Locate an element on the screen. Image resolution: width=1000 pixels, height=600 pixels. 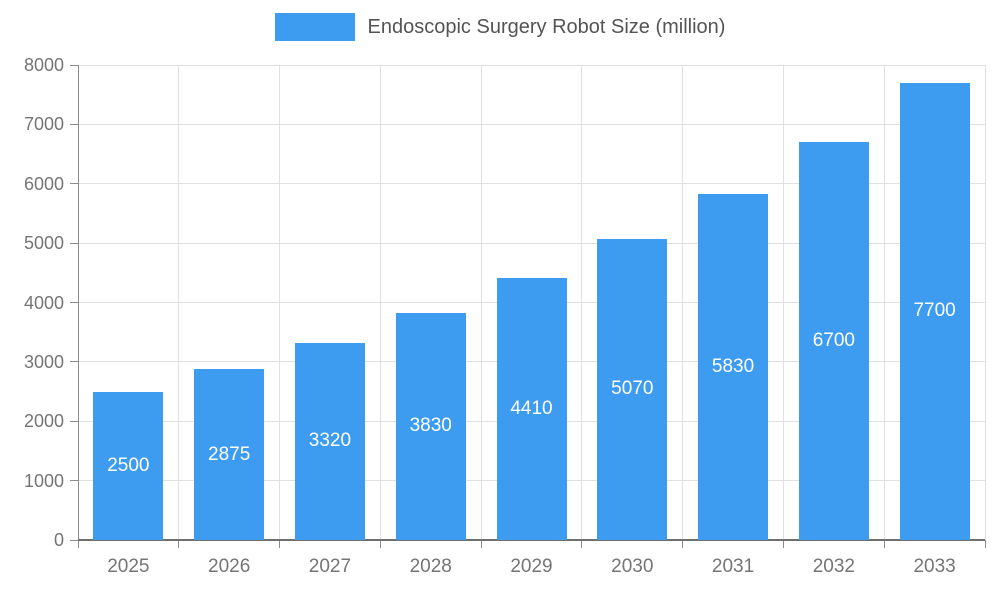
bar-2031: 5830 is located at coordinates (733, 366).